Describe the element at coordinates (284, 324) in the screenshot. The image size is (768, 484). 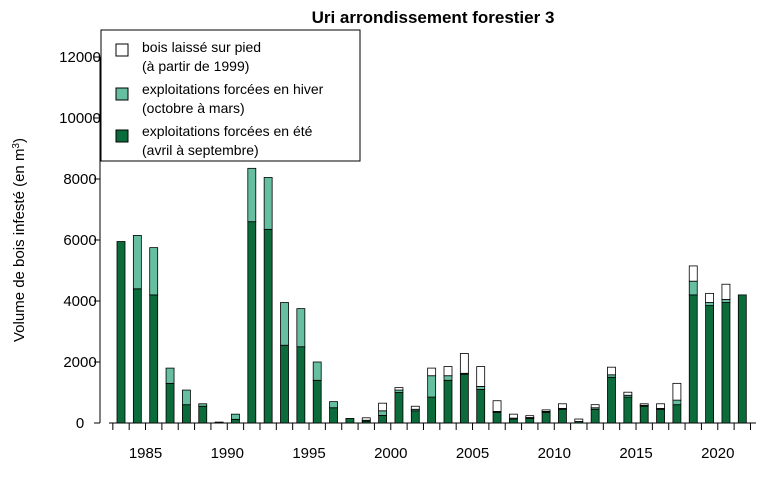
I see `bar-hiver-1994` at that location.